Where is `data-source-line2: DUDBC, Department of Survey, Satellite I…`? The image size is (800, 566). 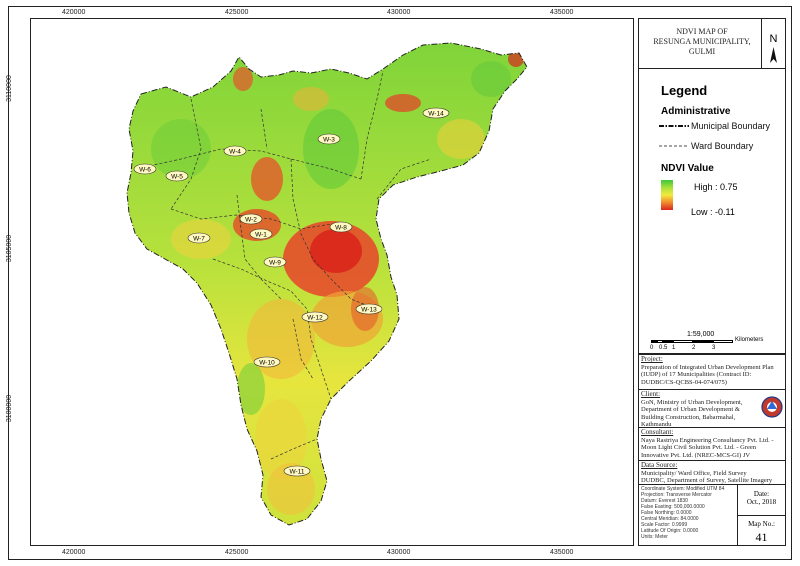 data-source-line2: DUDBC, Department of Survey, Satellite I… is located at coordinates (707, 481).